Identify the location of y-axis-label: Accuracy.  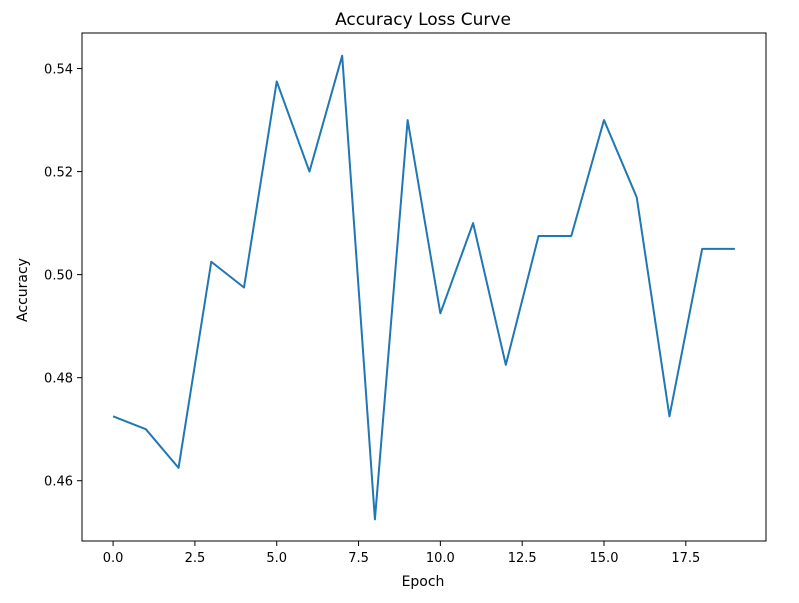
(23, 290).